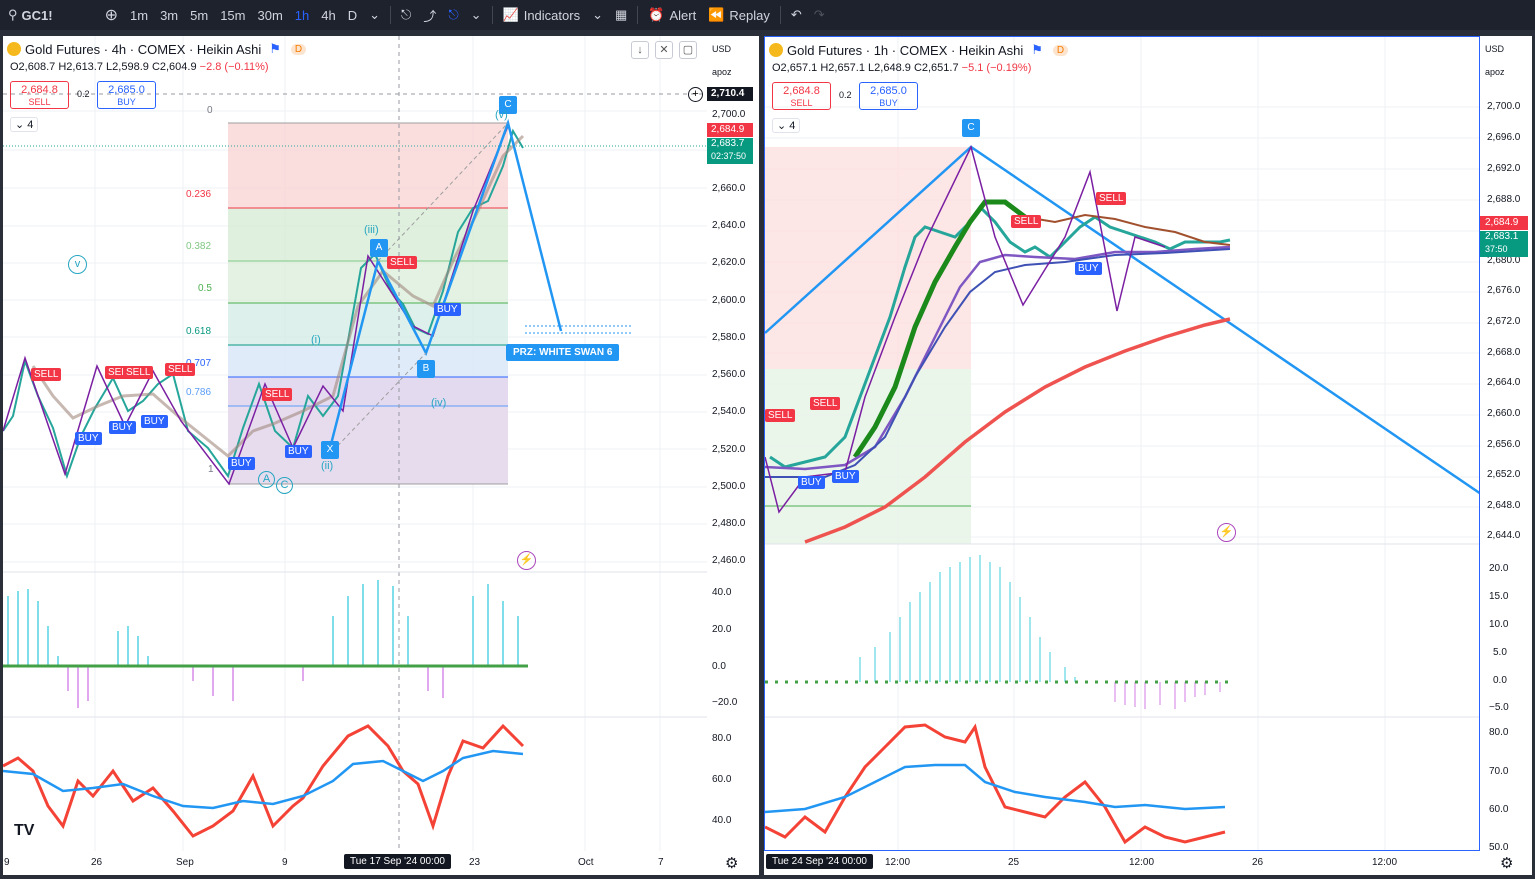 The width and height of the screenshot is (1535, 879). Describe the element at coordinates (1499, 568) in the screenshot. I see `osc-tick: 20.0` at that location.